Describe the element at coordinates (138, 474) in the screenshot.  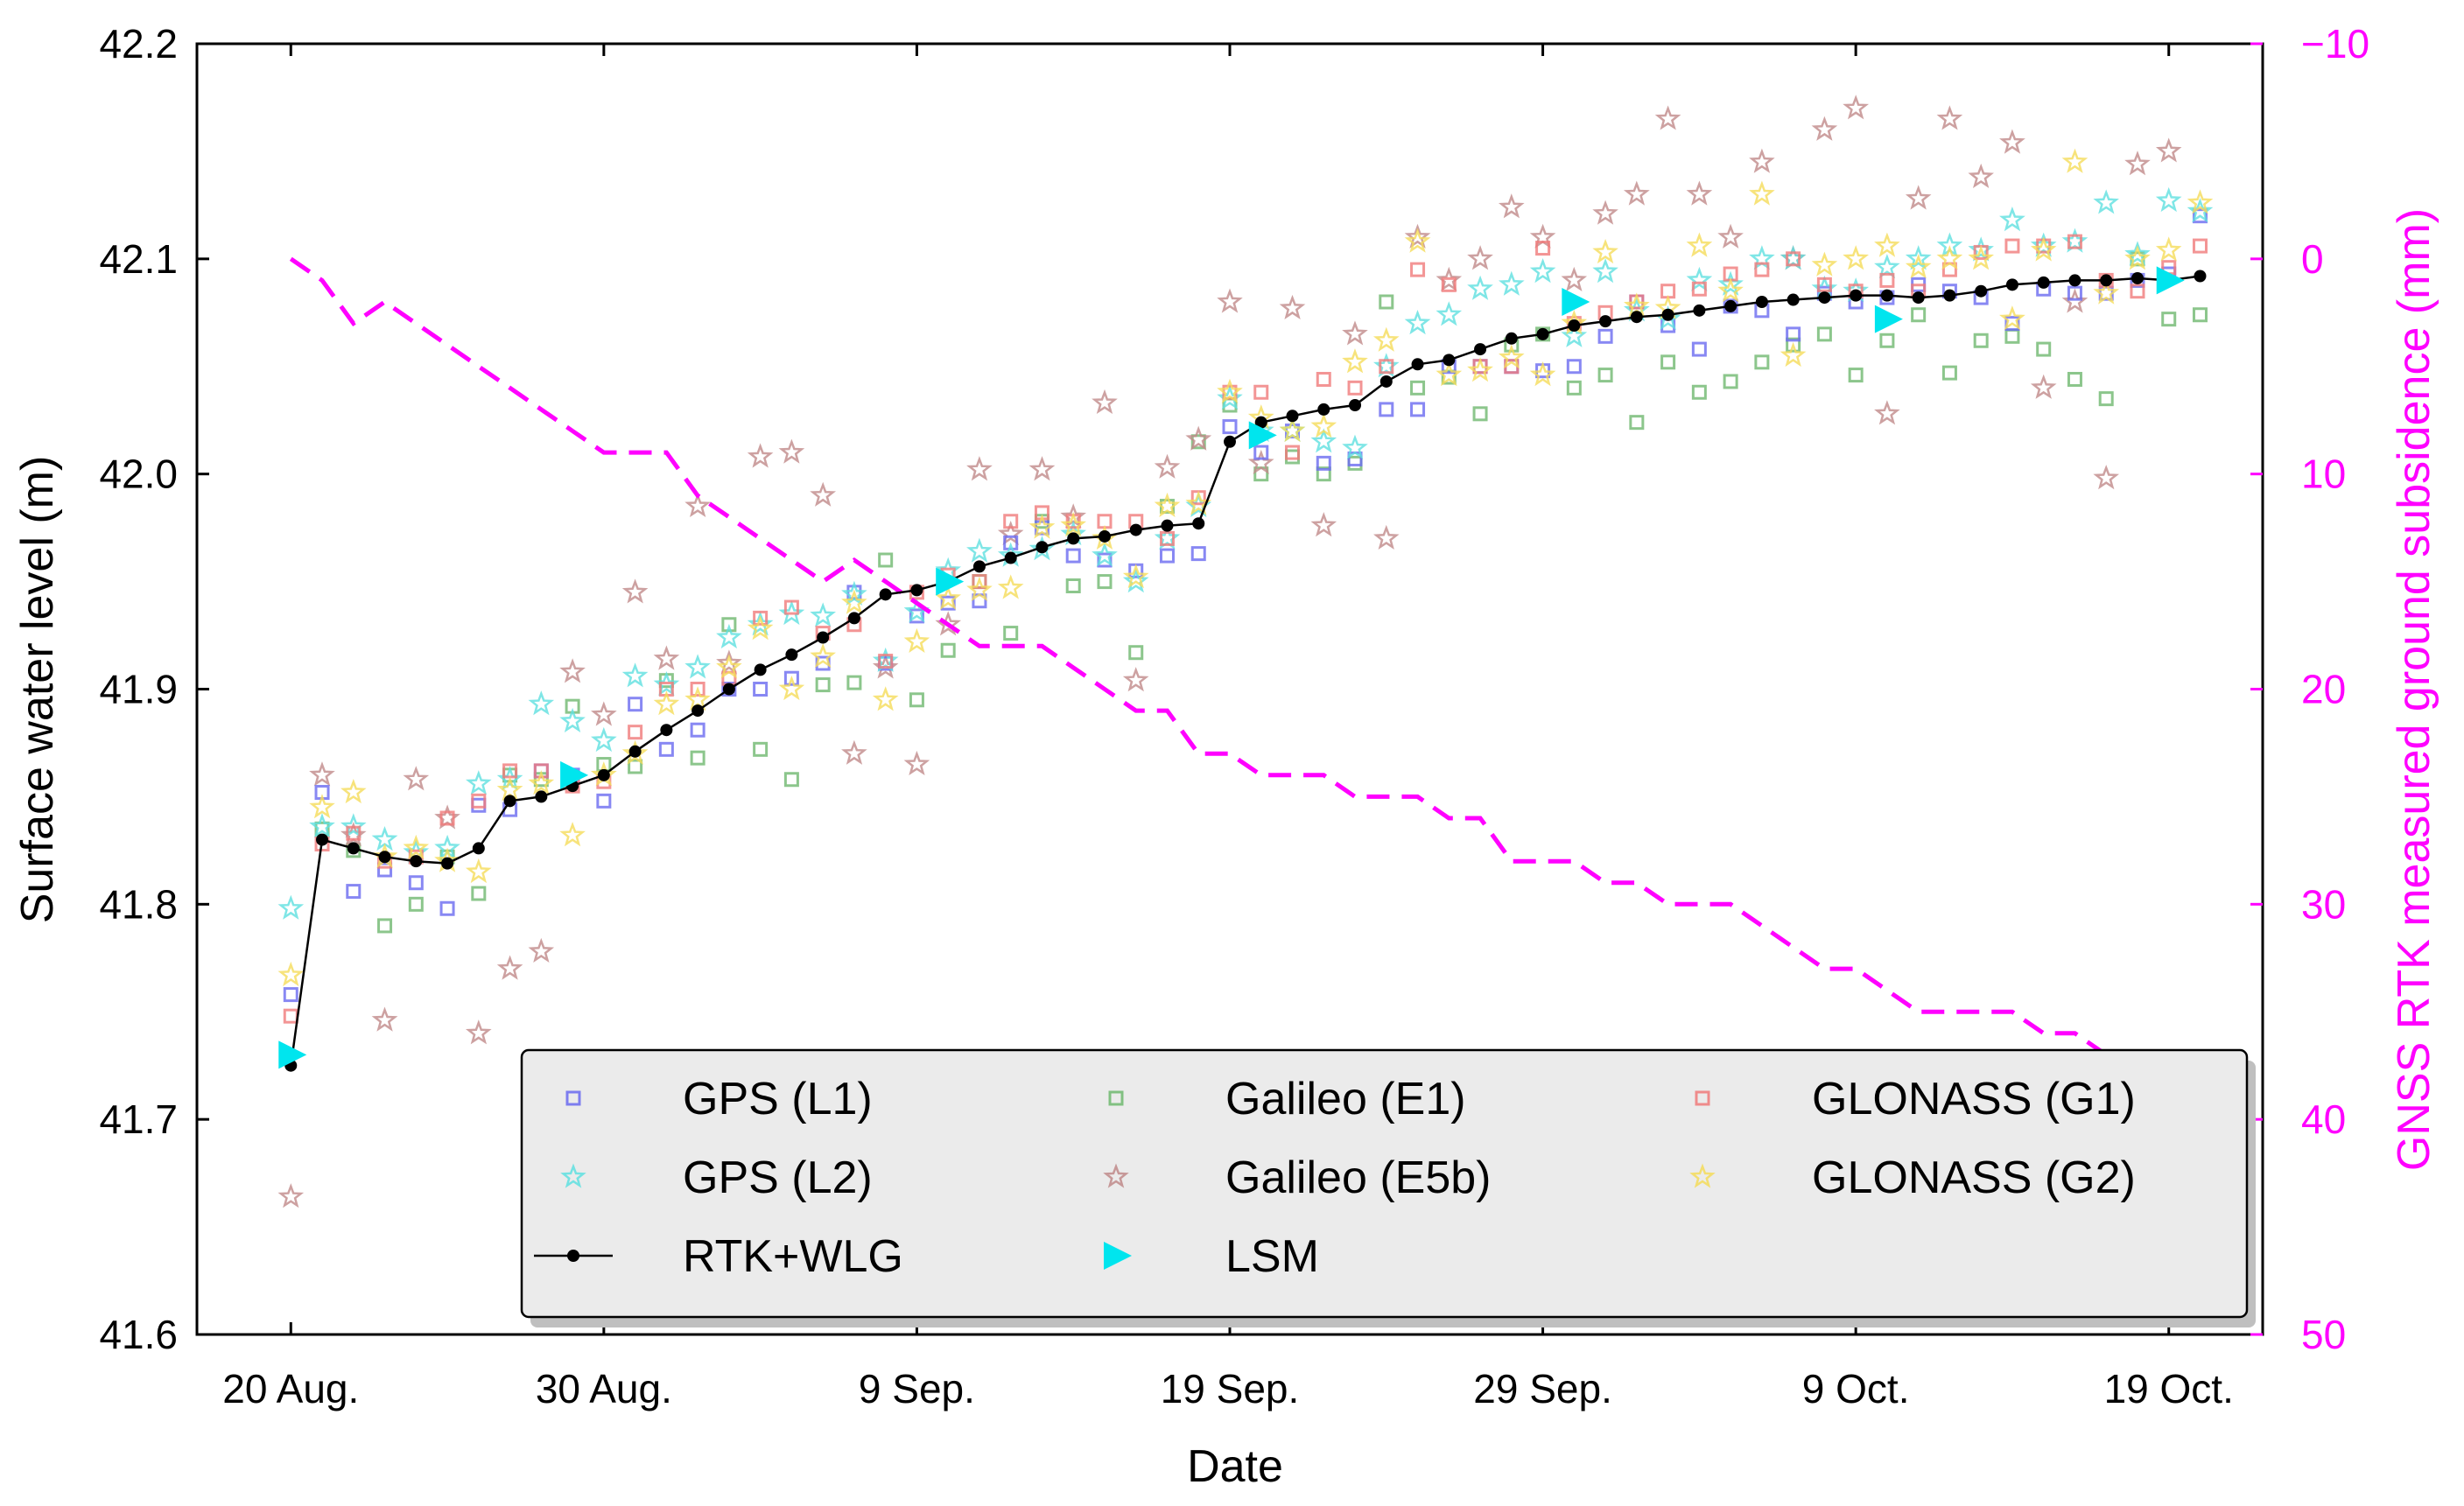
I see `y-tick-label: 42.0` at that location.